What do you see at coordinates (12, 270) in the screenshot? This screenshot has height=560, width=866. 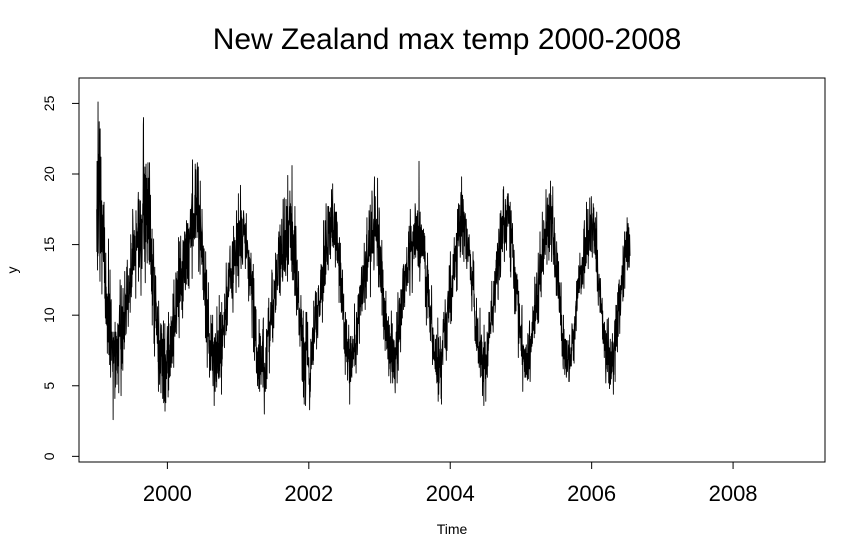 I see `y-axis-label: y` at bounding box center [12, 270].